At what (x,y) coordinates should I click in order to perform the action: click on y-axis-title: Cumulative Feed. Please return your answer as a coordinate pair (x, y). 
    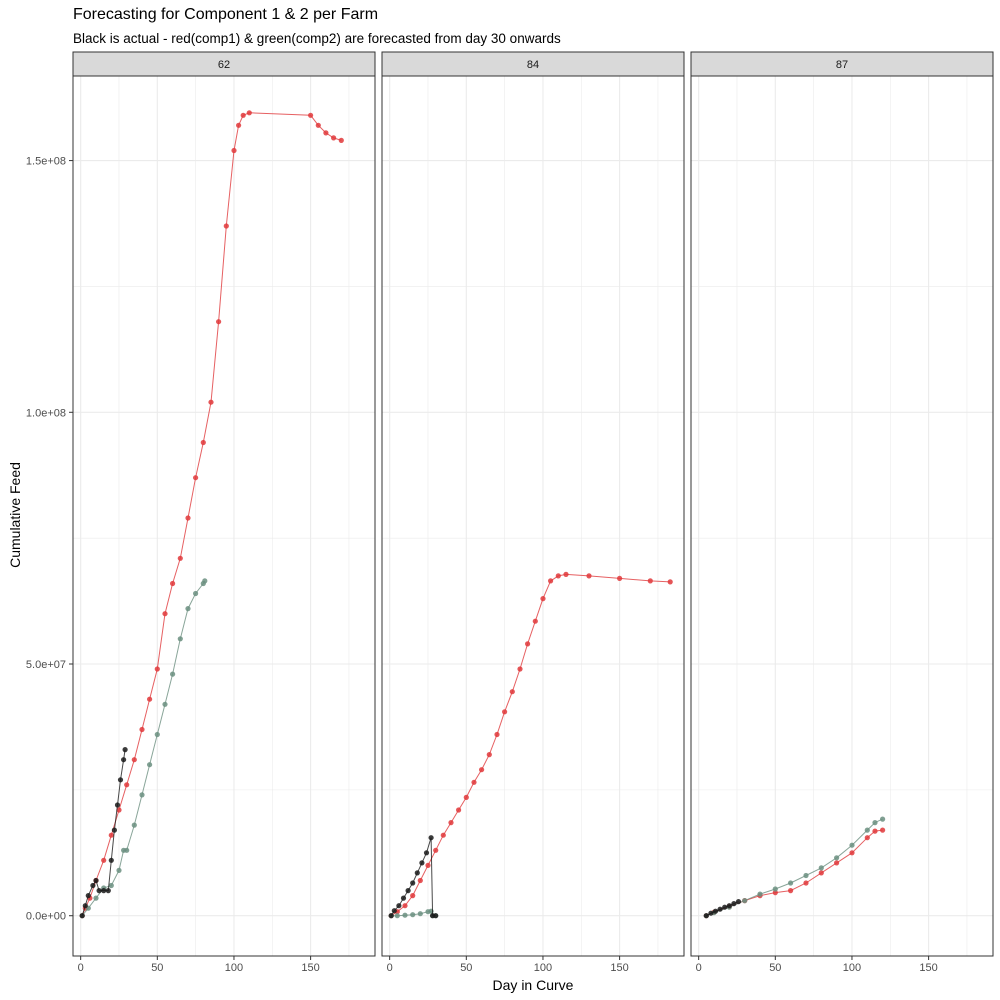
    Looking at the image, I should click on (15, 515).